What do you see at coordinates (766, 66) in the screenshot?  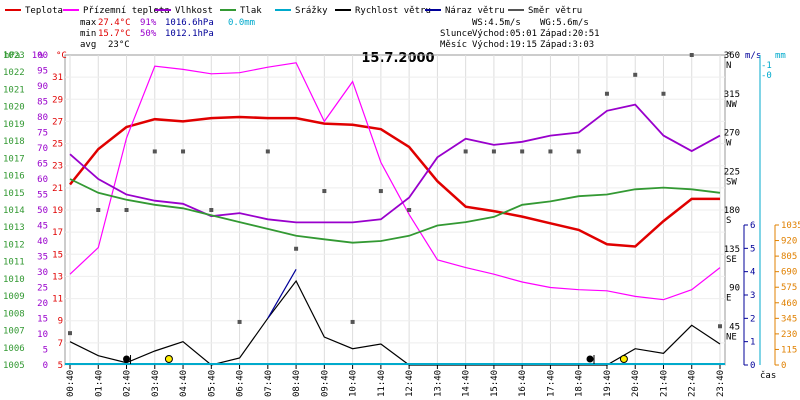 I see `rain-tick-label: -1` at bounding box center [766, 66].